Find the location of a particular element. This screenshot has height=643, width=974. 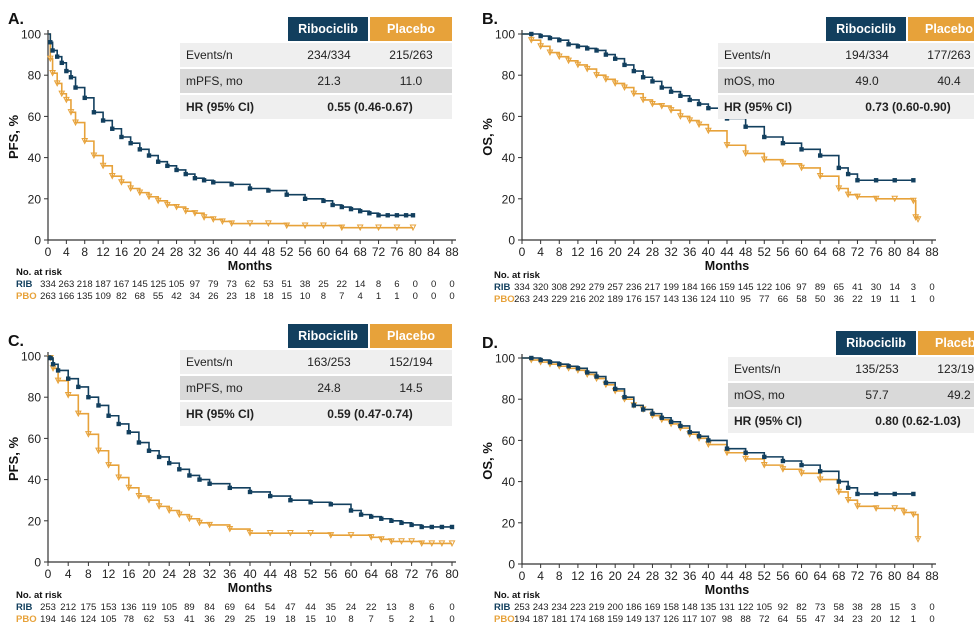

risk-value-rib: 47 is located at coordinates (290, 607).